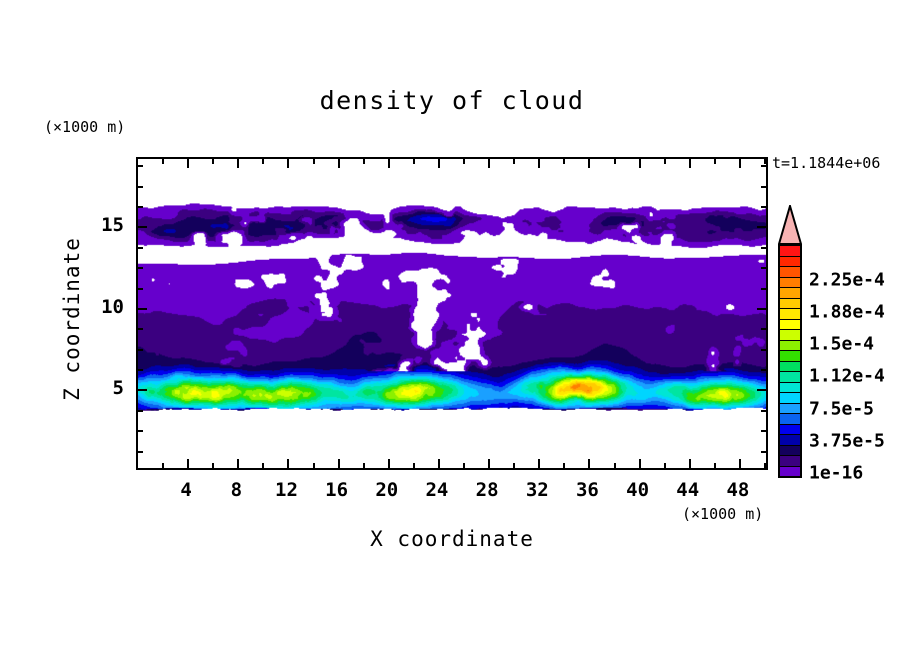  What do you see at coordinates (140, 329) in the screenshot?
I see `y-tick-8.75` at bounding box center [140, 329].